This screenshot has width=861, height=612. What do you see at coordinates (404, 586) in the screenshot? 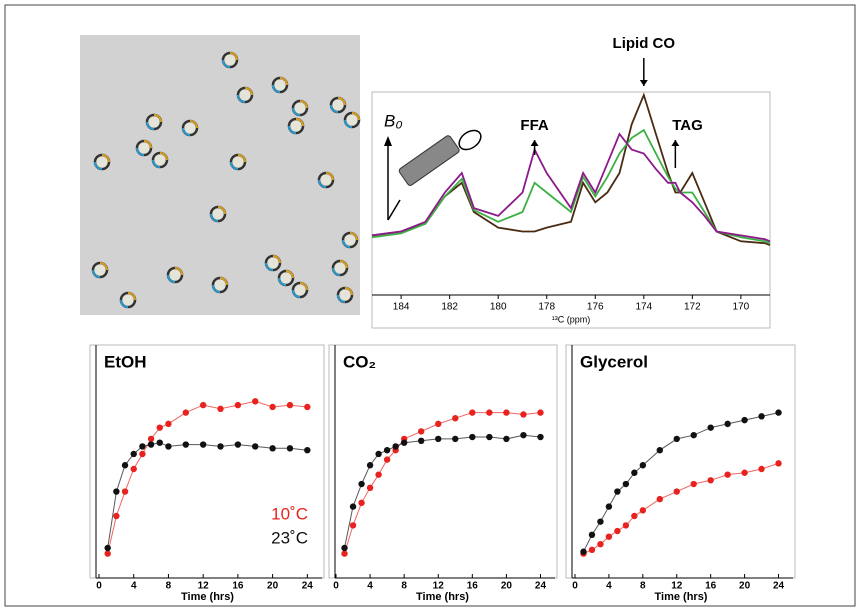
I see `x-tick-label: 8` at bounding box center [404, 586].